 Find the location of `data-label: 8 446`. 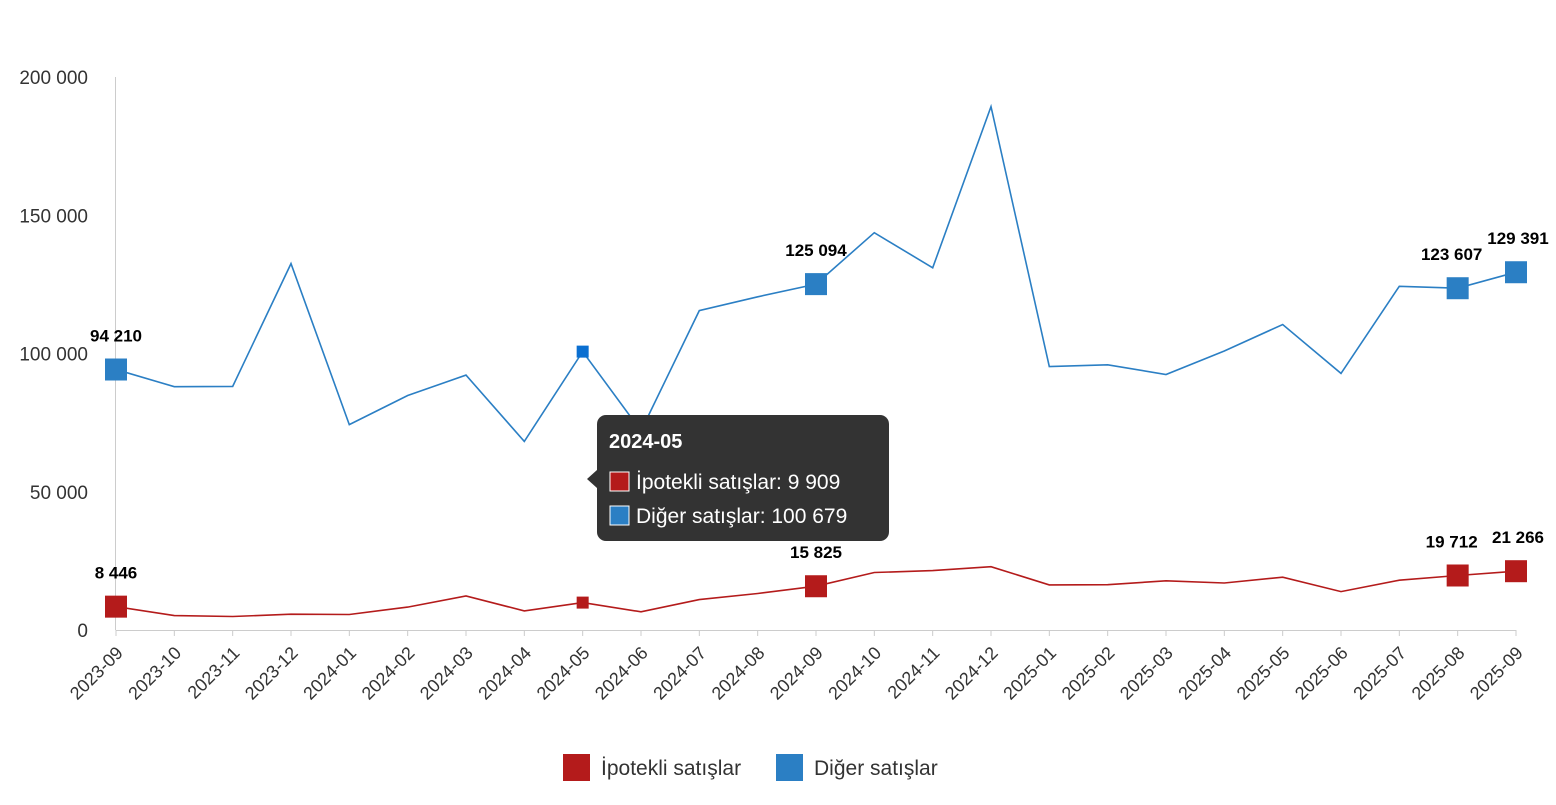

data-label: 8 446 is located at coordinates (116, 573).